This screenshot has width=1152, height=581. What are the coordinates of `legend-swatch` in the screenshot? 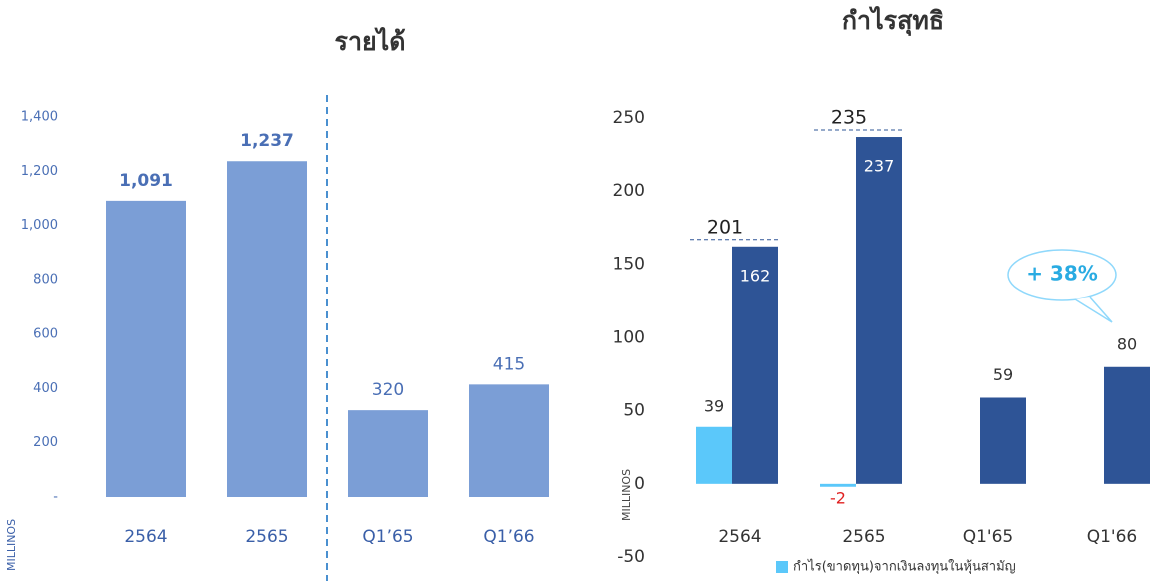 It's located at (782, 567).